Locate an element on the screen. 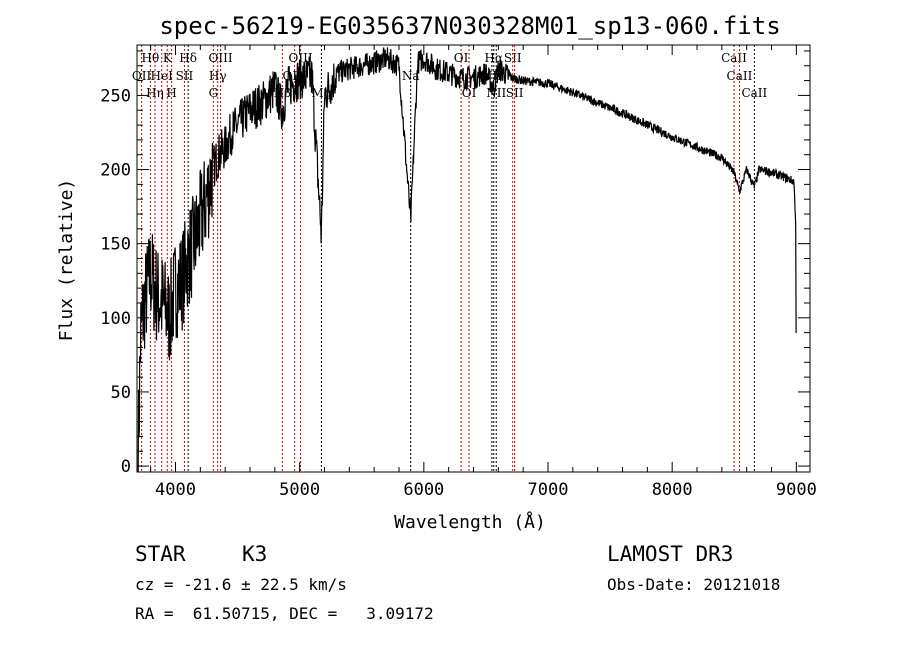  object-subclass: K3 is located at coordinates (254, 554).